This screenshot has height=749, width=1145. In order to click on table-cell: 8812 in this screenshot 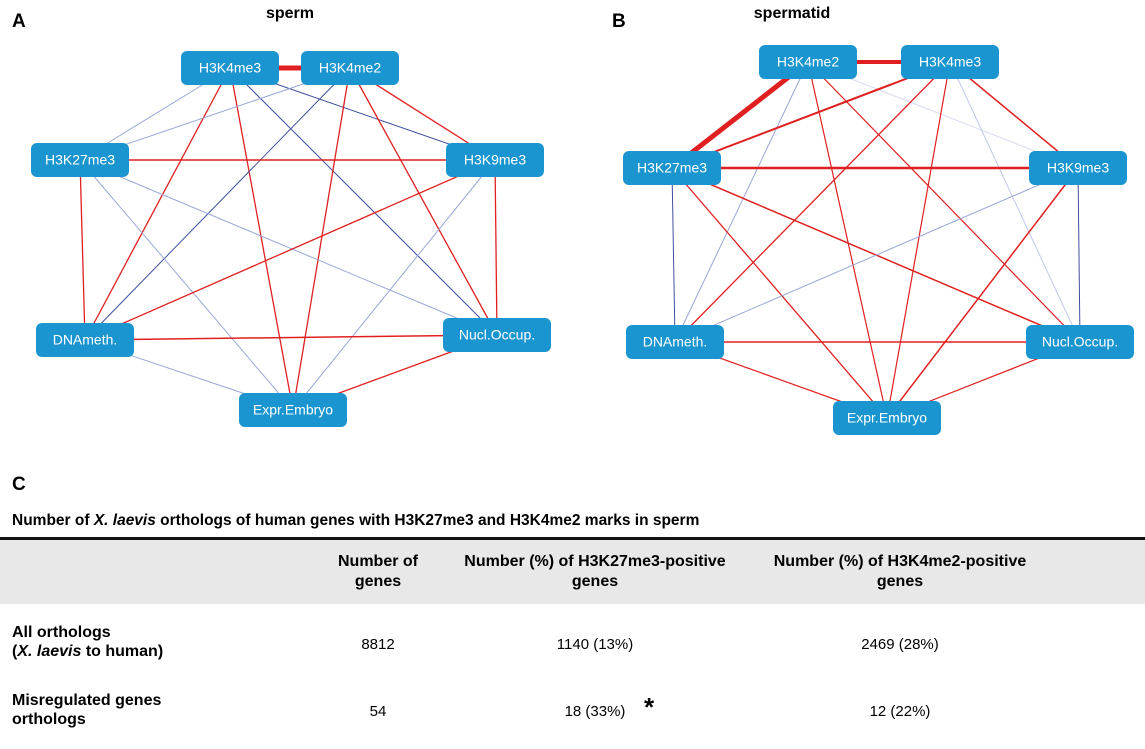, I will do `click(378, 644)`.